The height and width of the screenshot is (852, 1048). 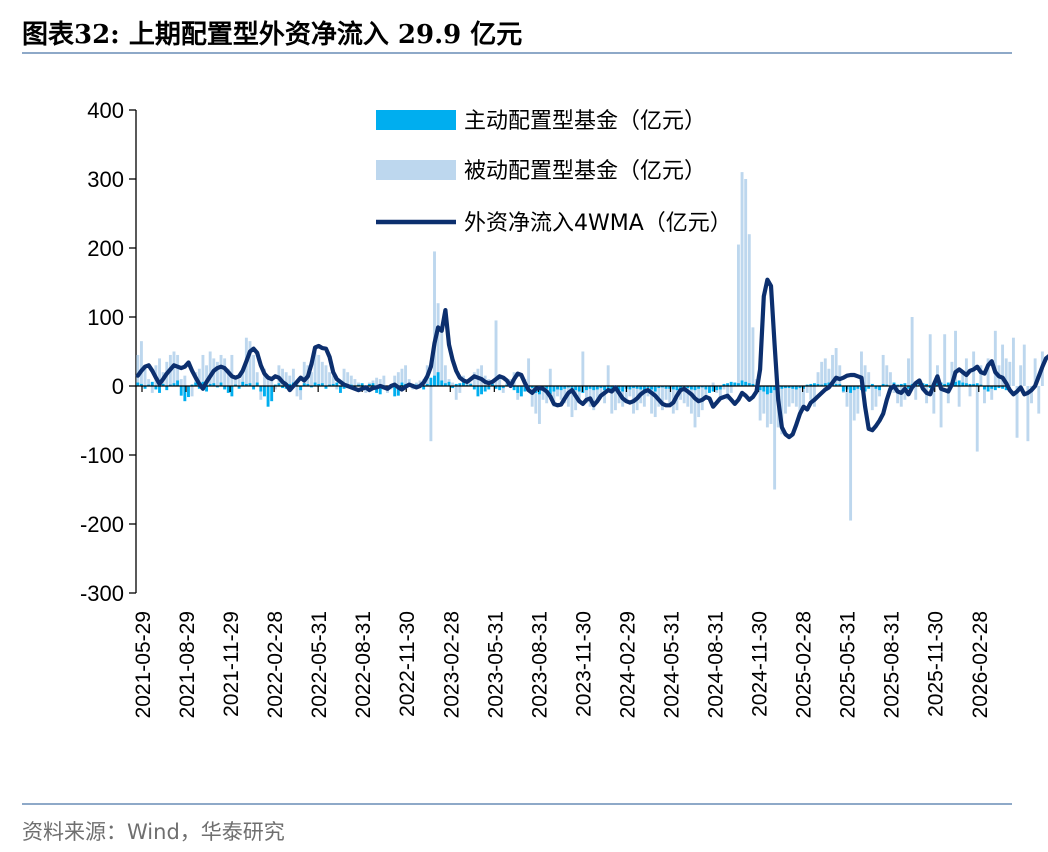 What do you see at coordinates (231, 664) in the screenshot?
I see `x-tick-label: 2021-11-29` at bounding box center [231, 664].